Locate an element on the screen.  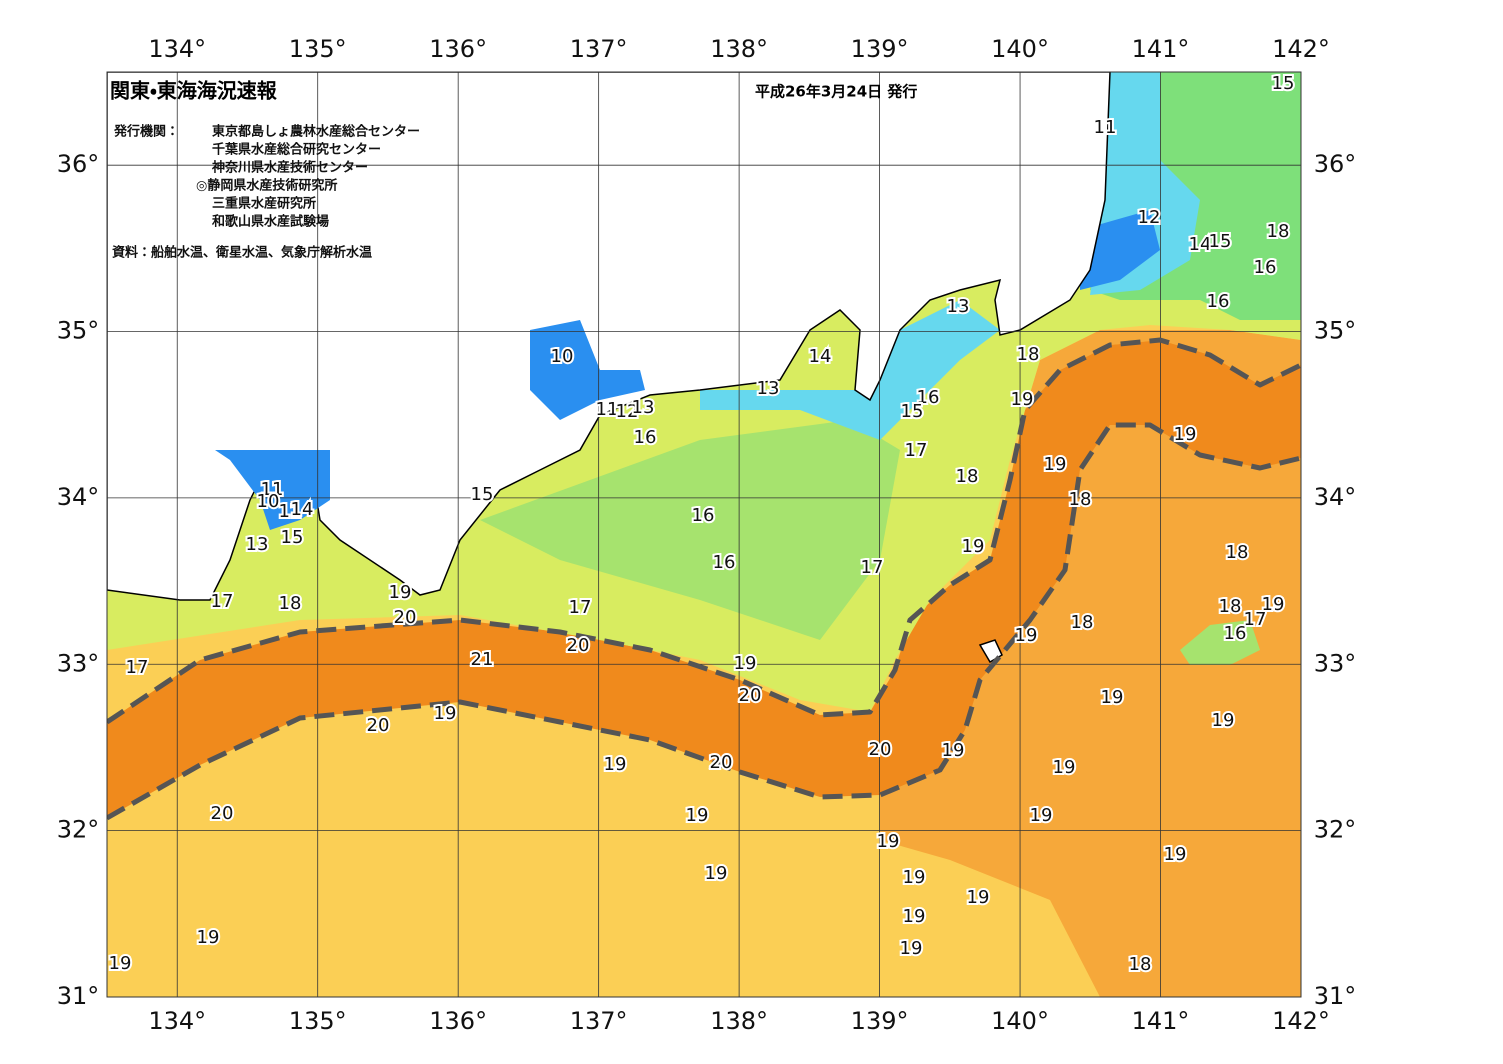
lon-tick-label: 138° is located at coordinates (739, 1021).